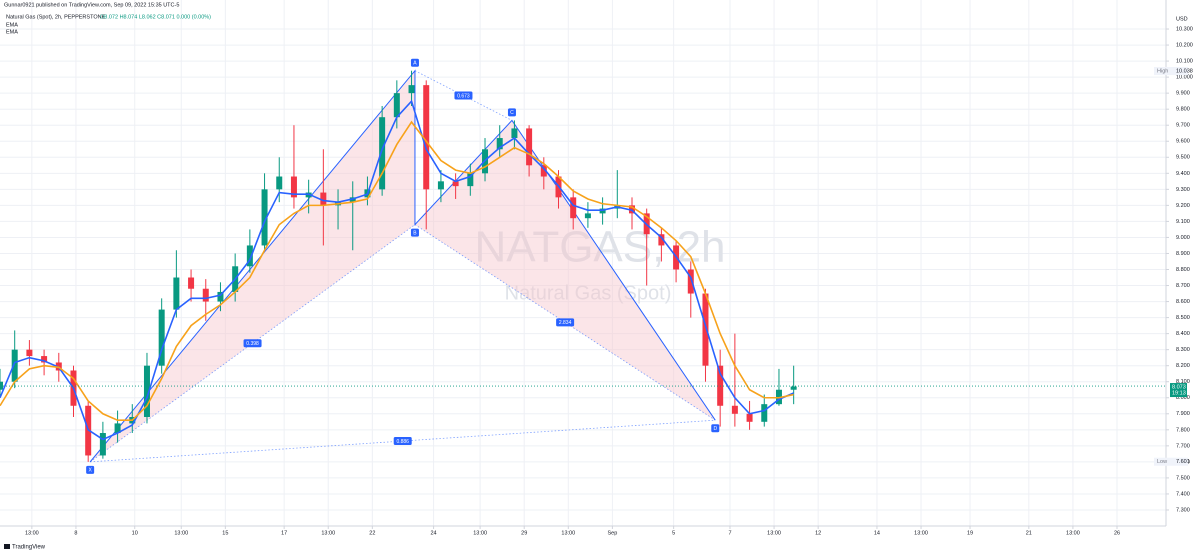  What do you see at coordinates (877, 533) in the screenshot?
I see `x-tick-label: 14` at bounding box center [877, 533].